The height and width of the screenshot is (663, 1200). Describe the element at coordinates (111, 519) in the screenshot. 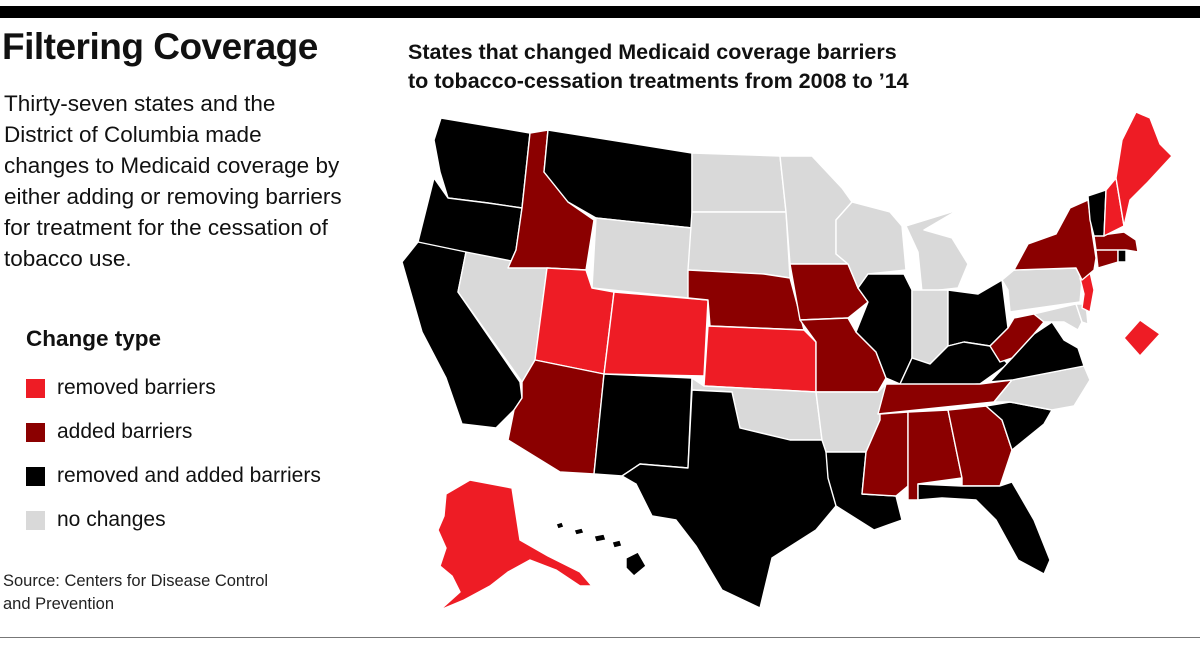

I see `legend-label-none: no changes` at that location.